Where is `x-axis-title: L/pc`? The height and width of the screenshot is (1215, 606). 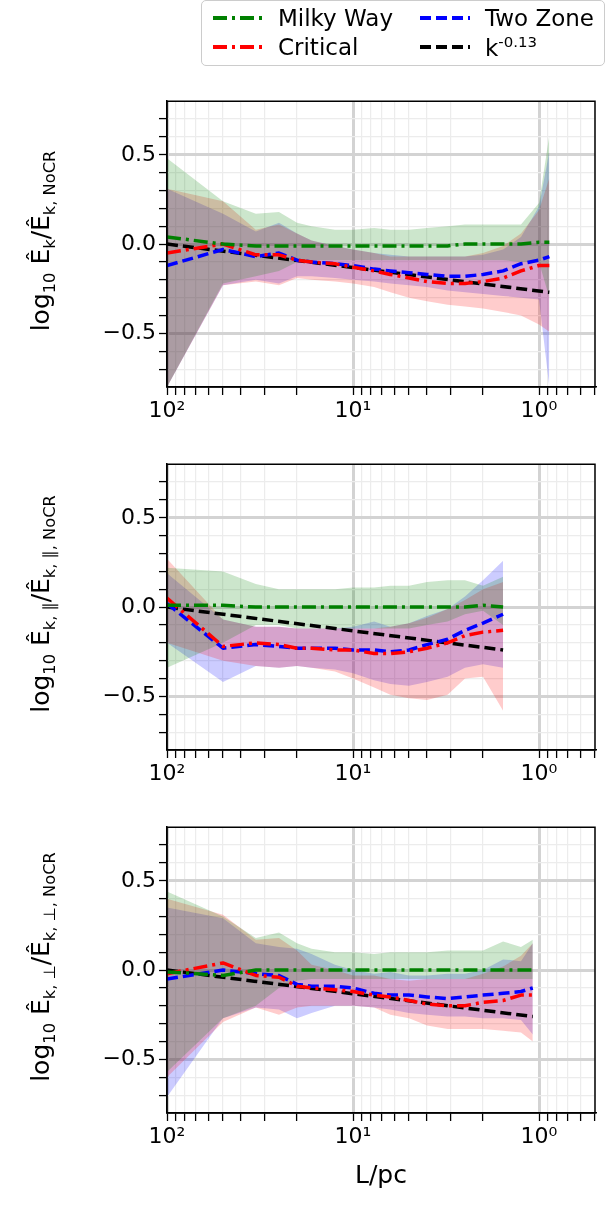 x-axis-title: L/pc is located at coordinates (381, 1174).